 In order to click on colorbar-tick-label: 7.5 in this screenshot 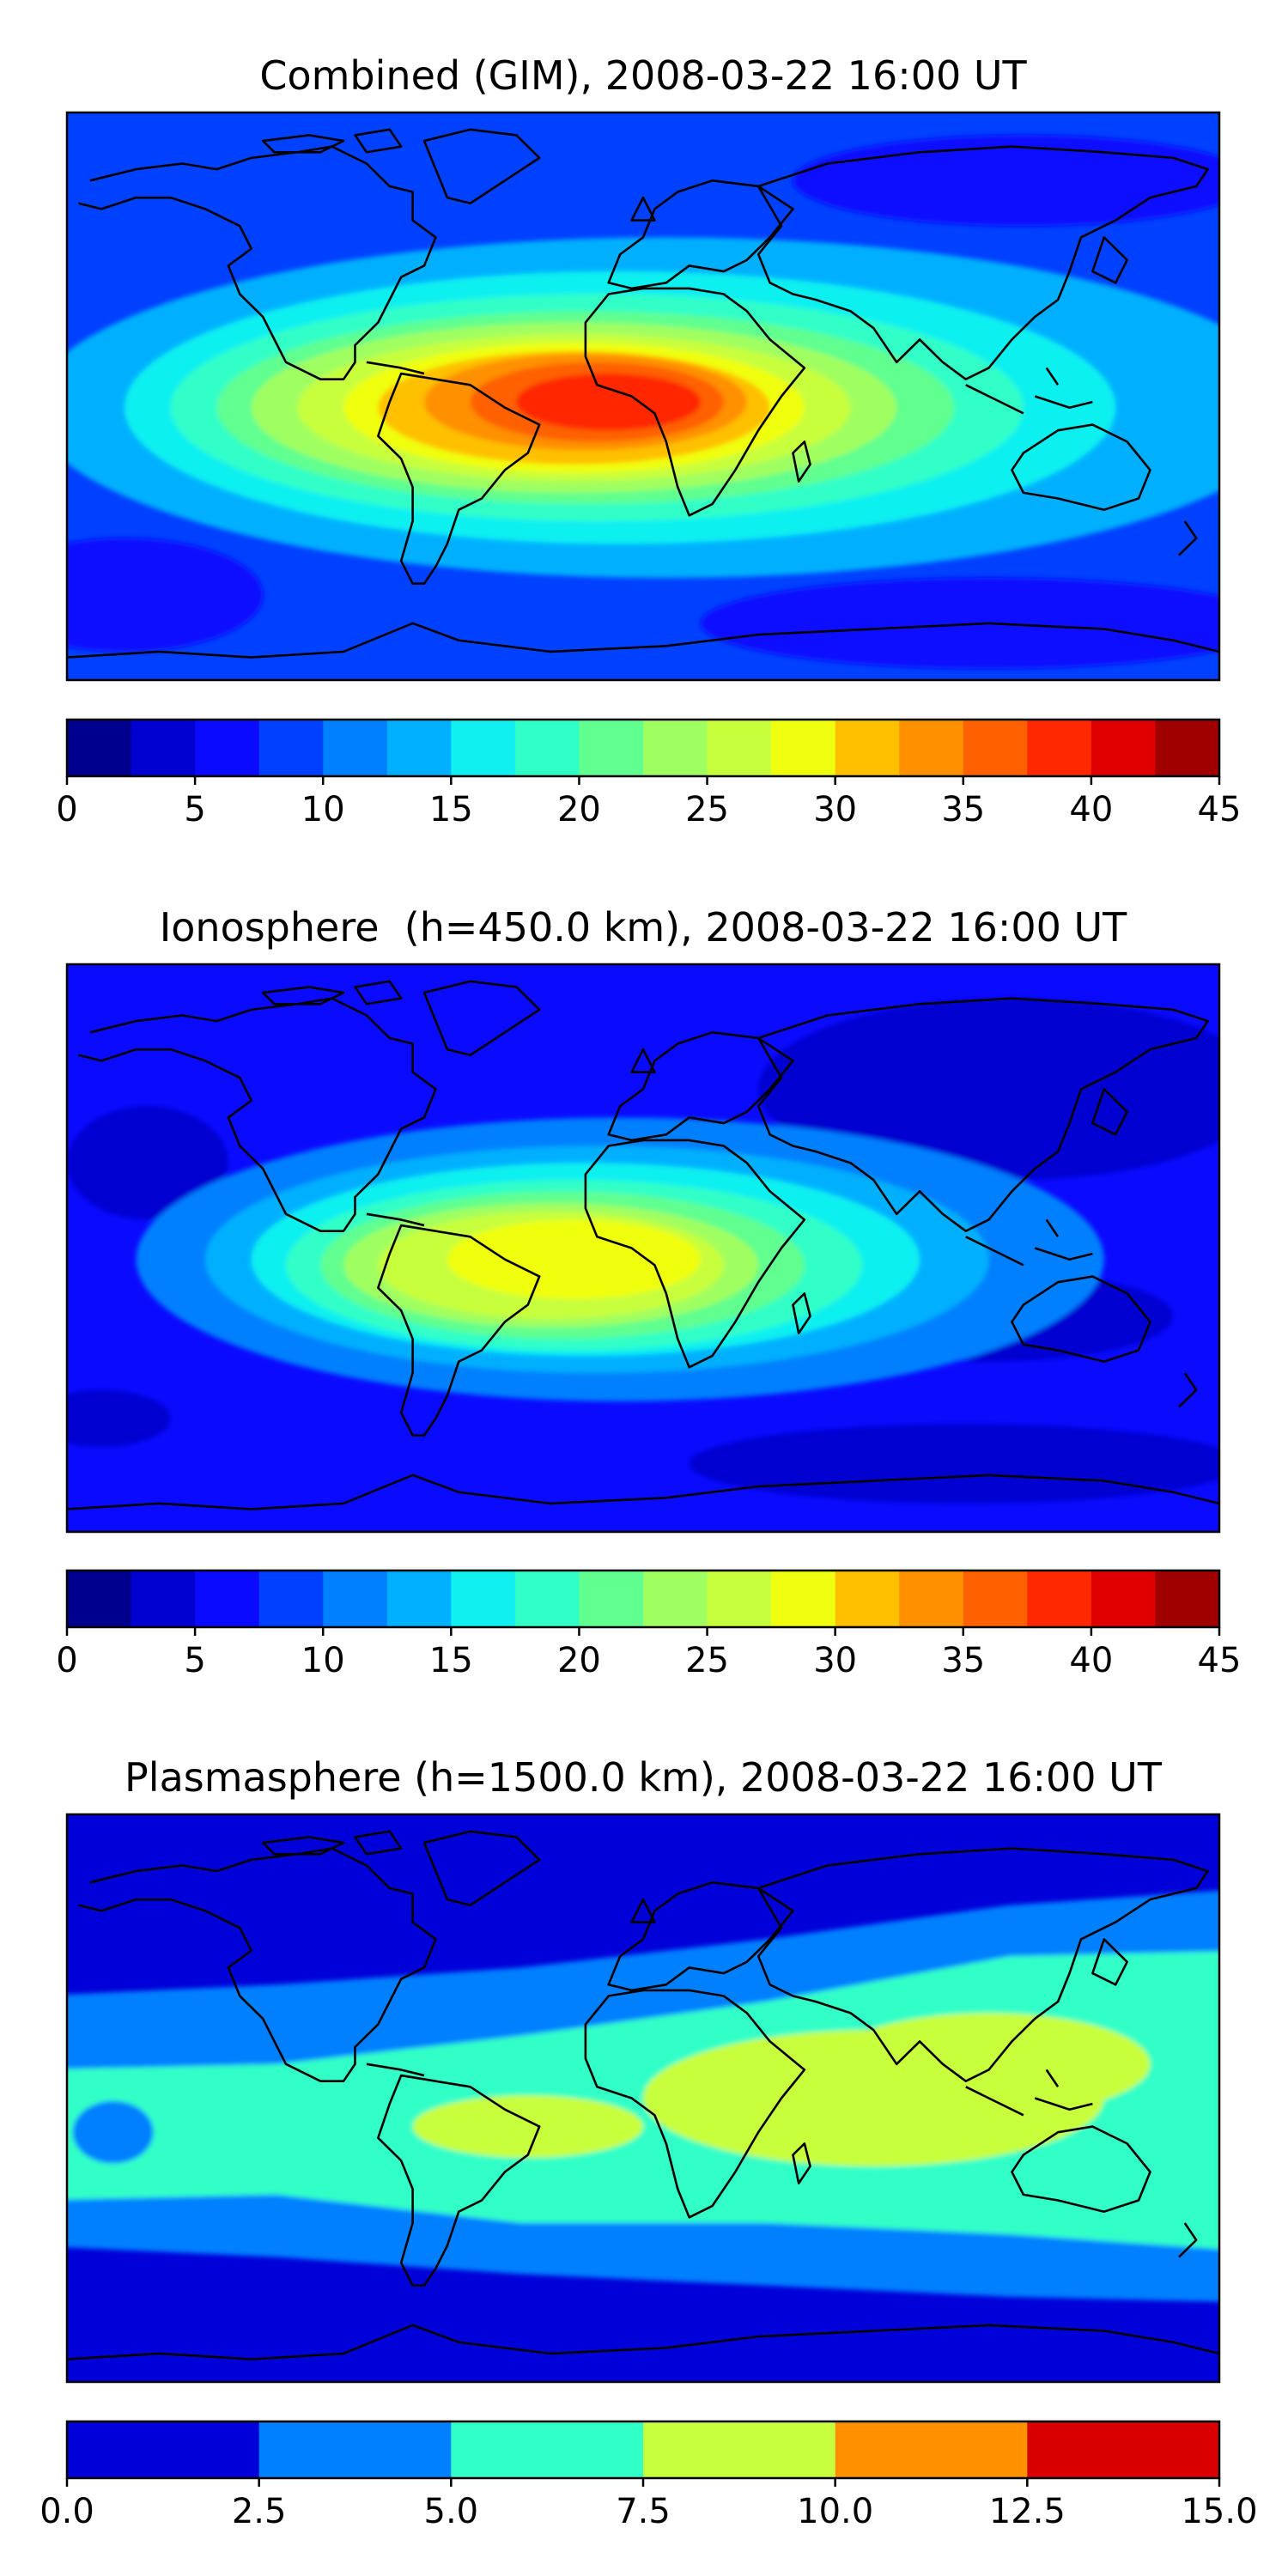, I will do `click(643, 2511)`.